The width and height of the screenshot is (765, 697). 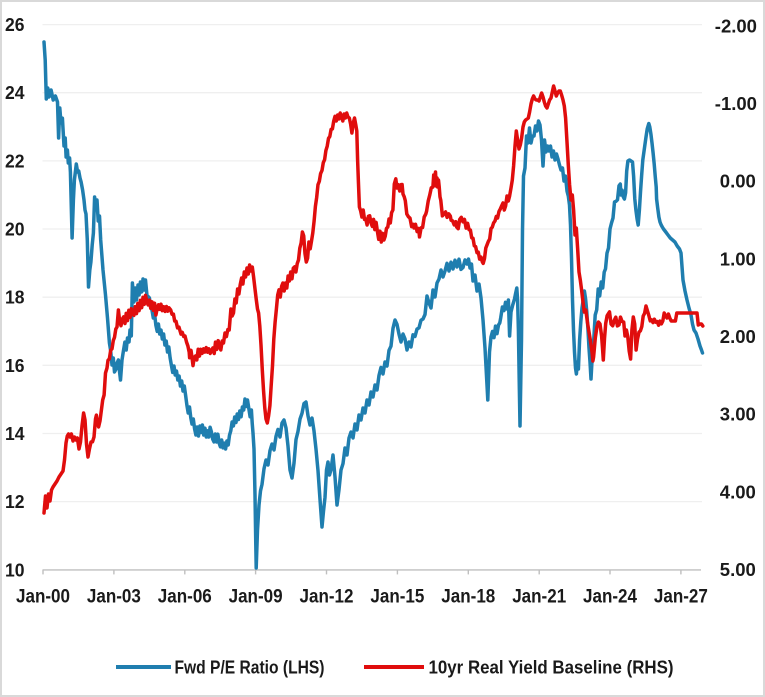 I want to click on svg-text: -1.00, so click(x=736, y=103).